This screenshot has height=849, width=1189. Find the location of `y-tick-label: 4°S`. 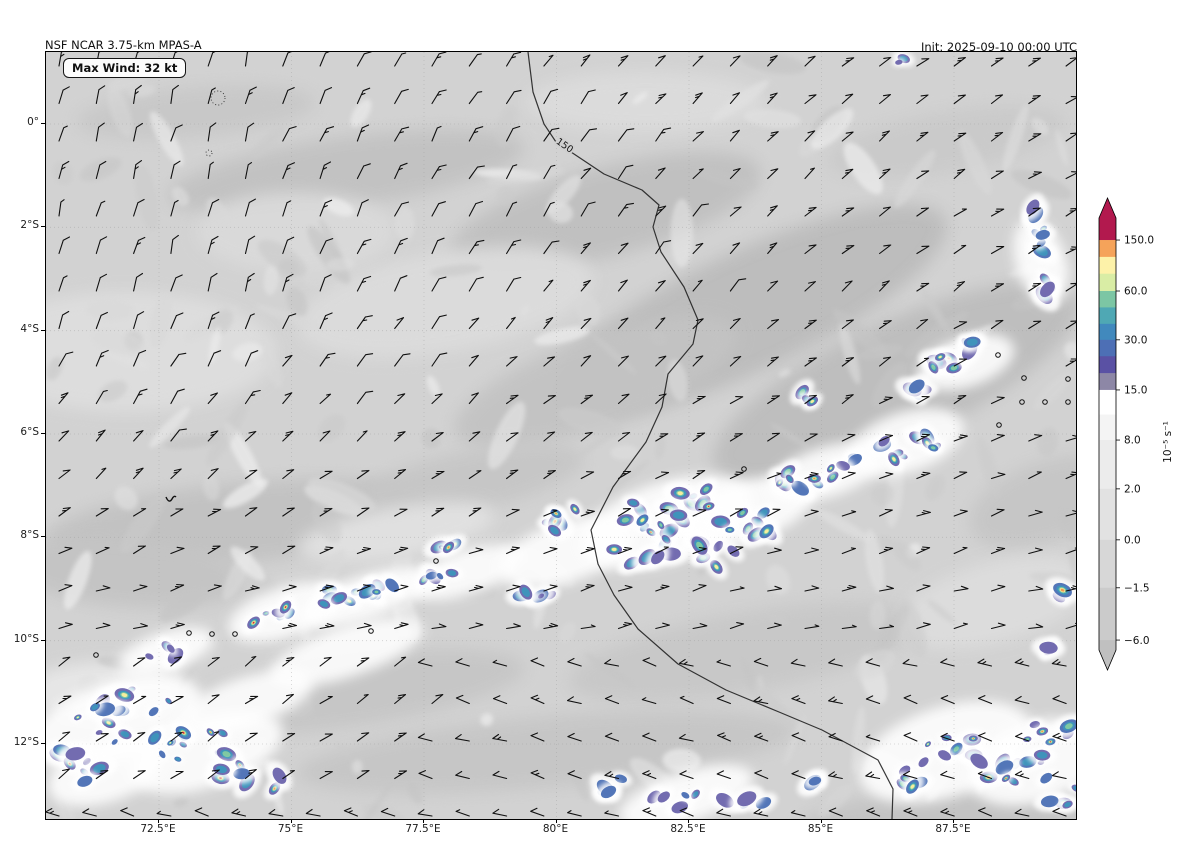

y-tick-label: 4°S is located at coordinates (29, 328).